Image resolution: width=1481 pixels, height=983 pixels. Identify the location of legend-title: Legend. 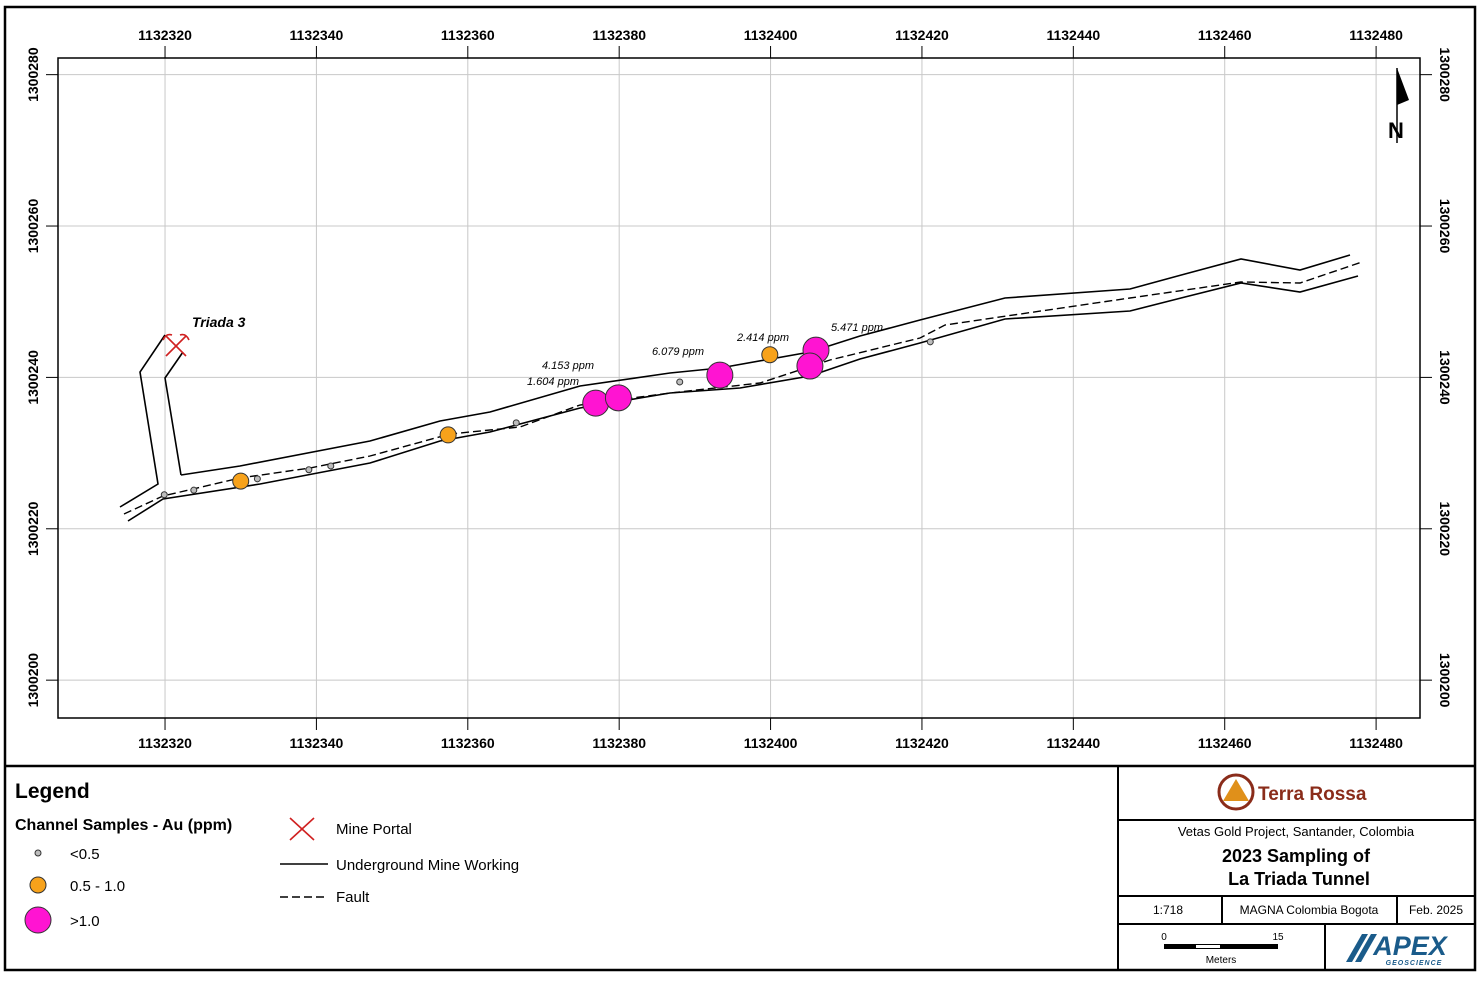
(52, 791).